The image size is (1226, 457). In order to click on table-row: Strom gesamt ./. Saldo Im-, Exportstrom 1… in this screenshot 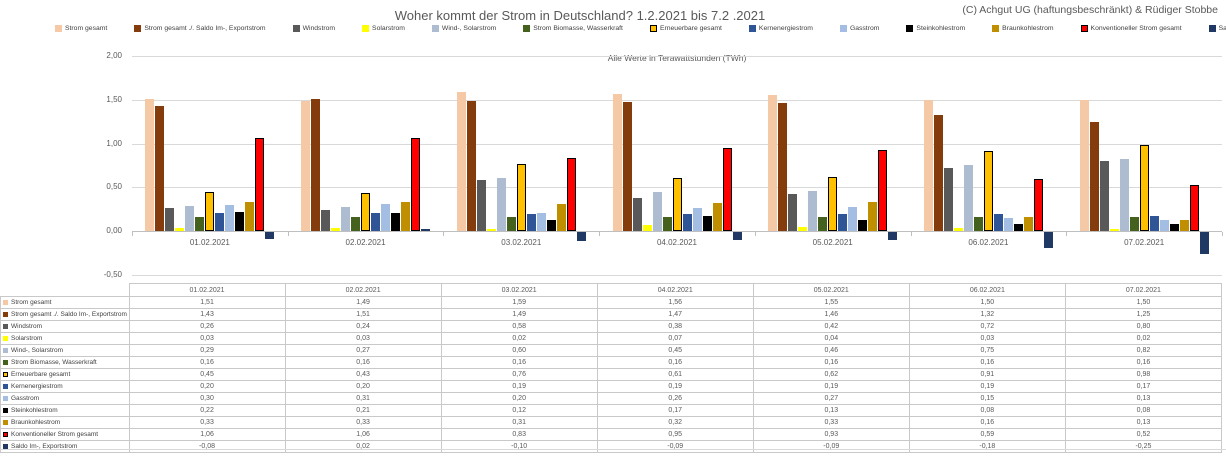, I will do `click(611, 314)`.